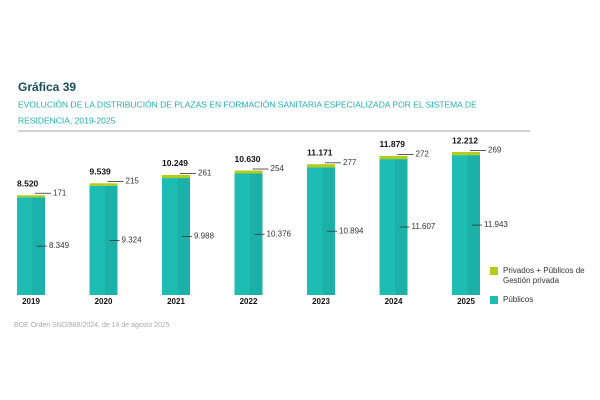 Image resolution: width=600 pixels, height=400 pixels. Describe the element at coordinates (67, 120) in the screenshot. I see `chart-subtitle: RESIDENCIA, 2019-2025` at that location.